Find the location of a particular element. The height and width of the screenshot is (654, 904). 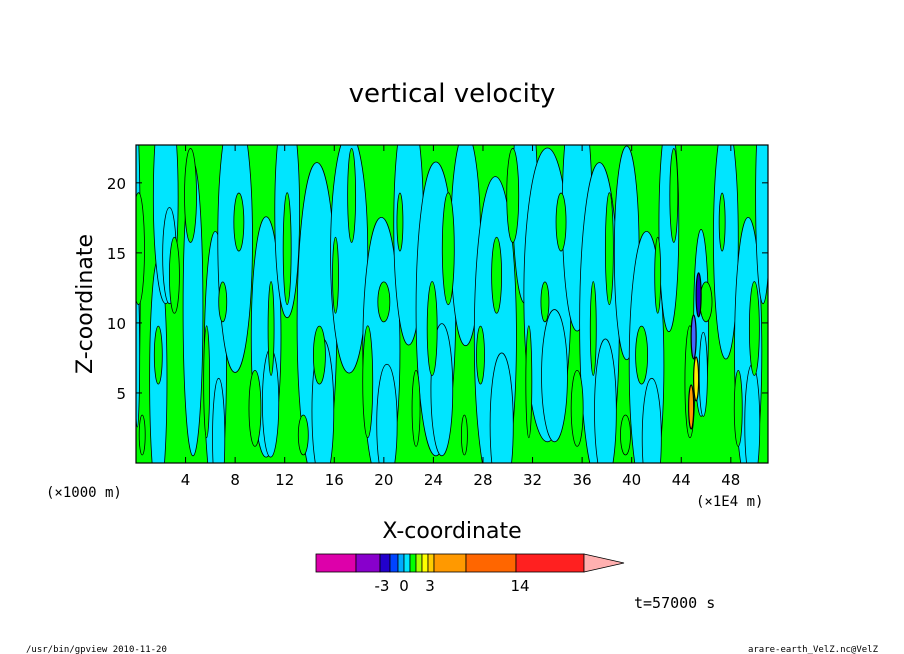

x-tick-label: 12 is located at coordinates (284, 480).